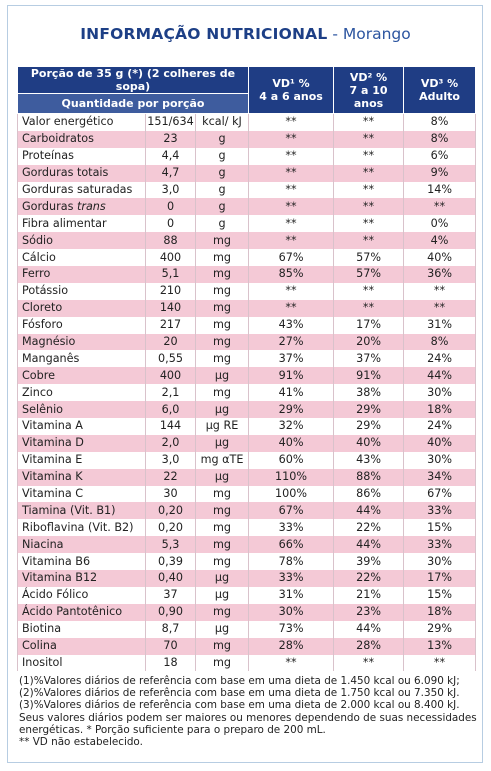 The width and height of the screenshot is (491, 771). Describe the element at coordinates (81, 511) in the screenshot. I see `nutrient-cell: Tiamina (Vit. B1)` at that location.